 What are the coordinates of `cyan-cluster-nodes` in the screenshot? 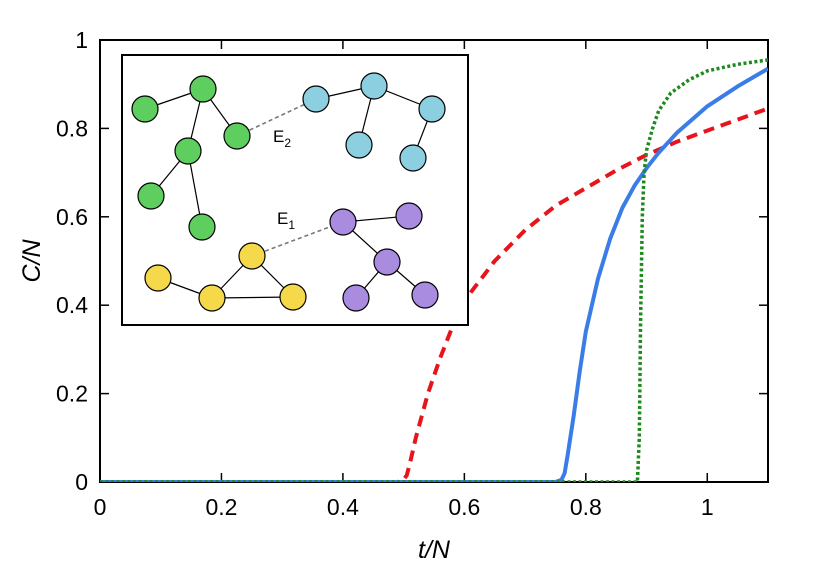 It's located at (374, 122).